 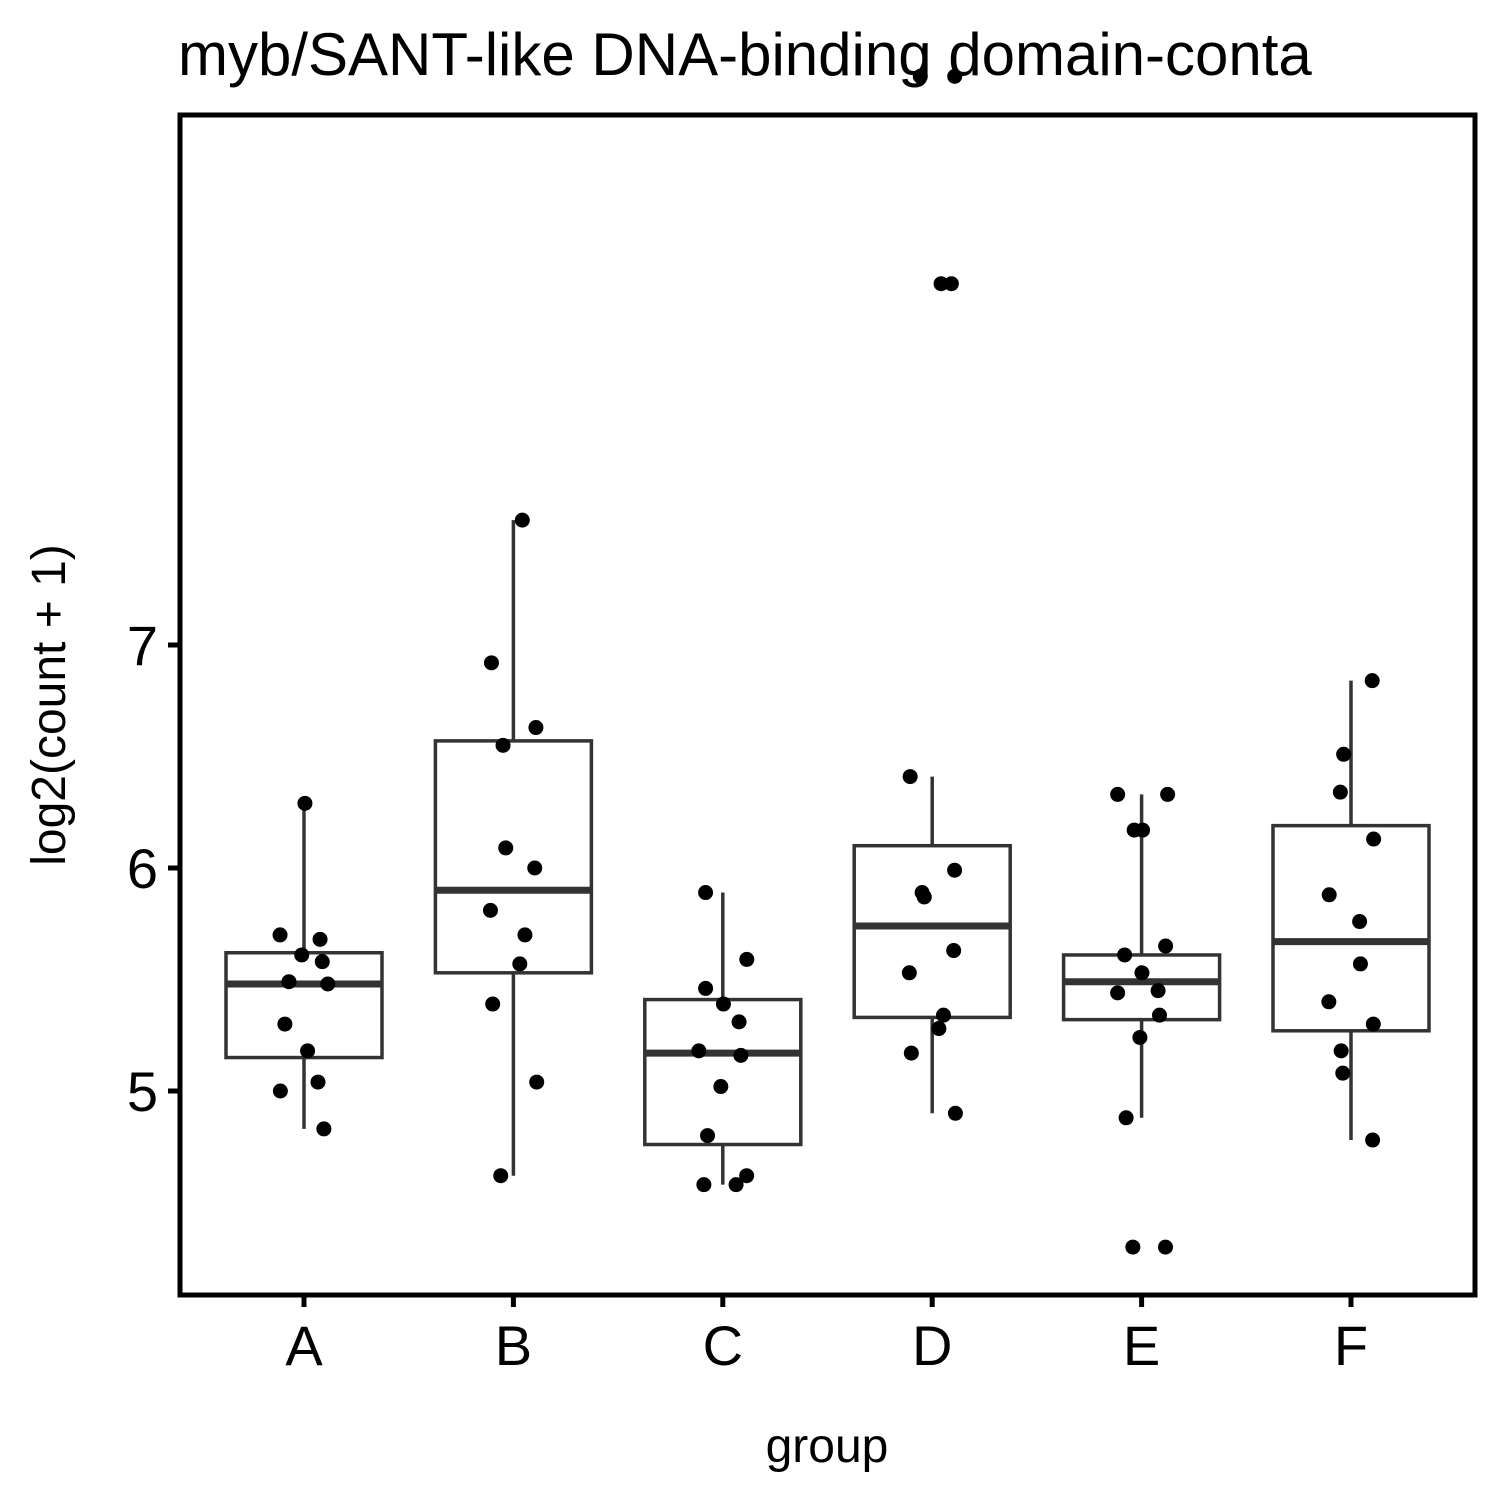 What do you see at coordinates (513, 1345) in the screenshot?
I see `x-tick-label: B` at bounding box center [513, 1345].